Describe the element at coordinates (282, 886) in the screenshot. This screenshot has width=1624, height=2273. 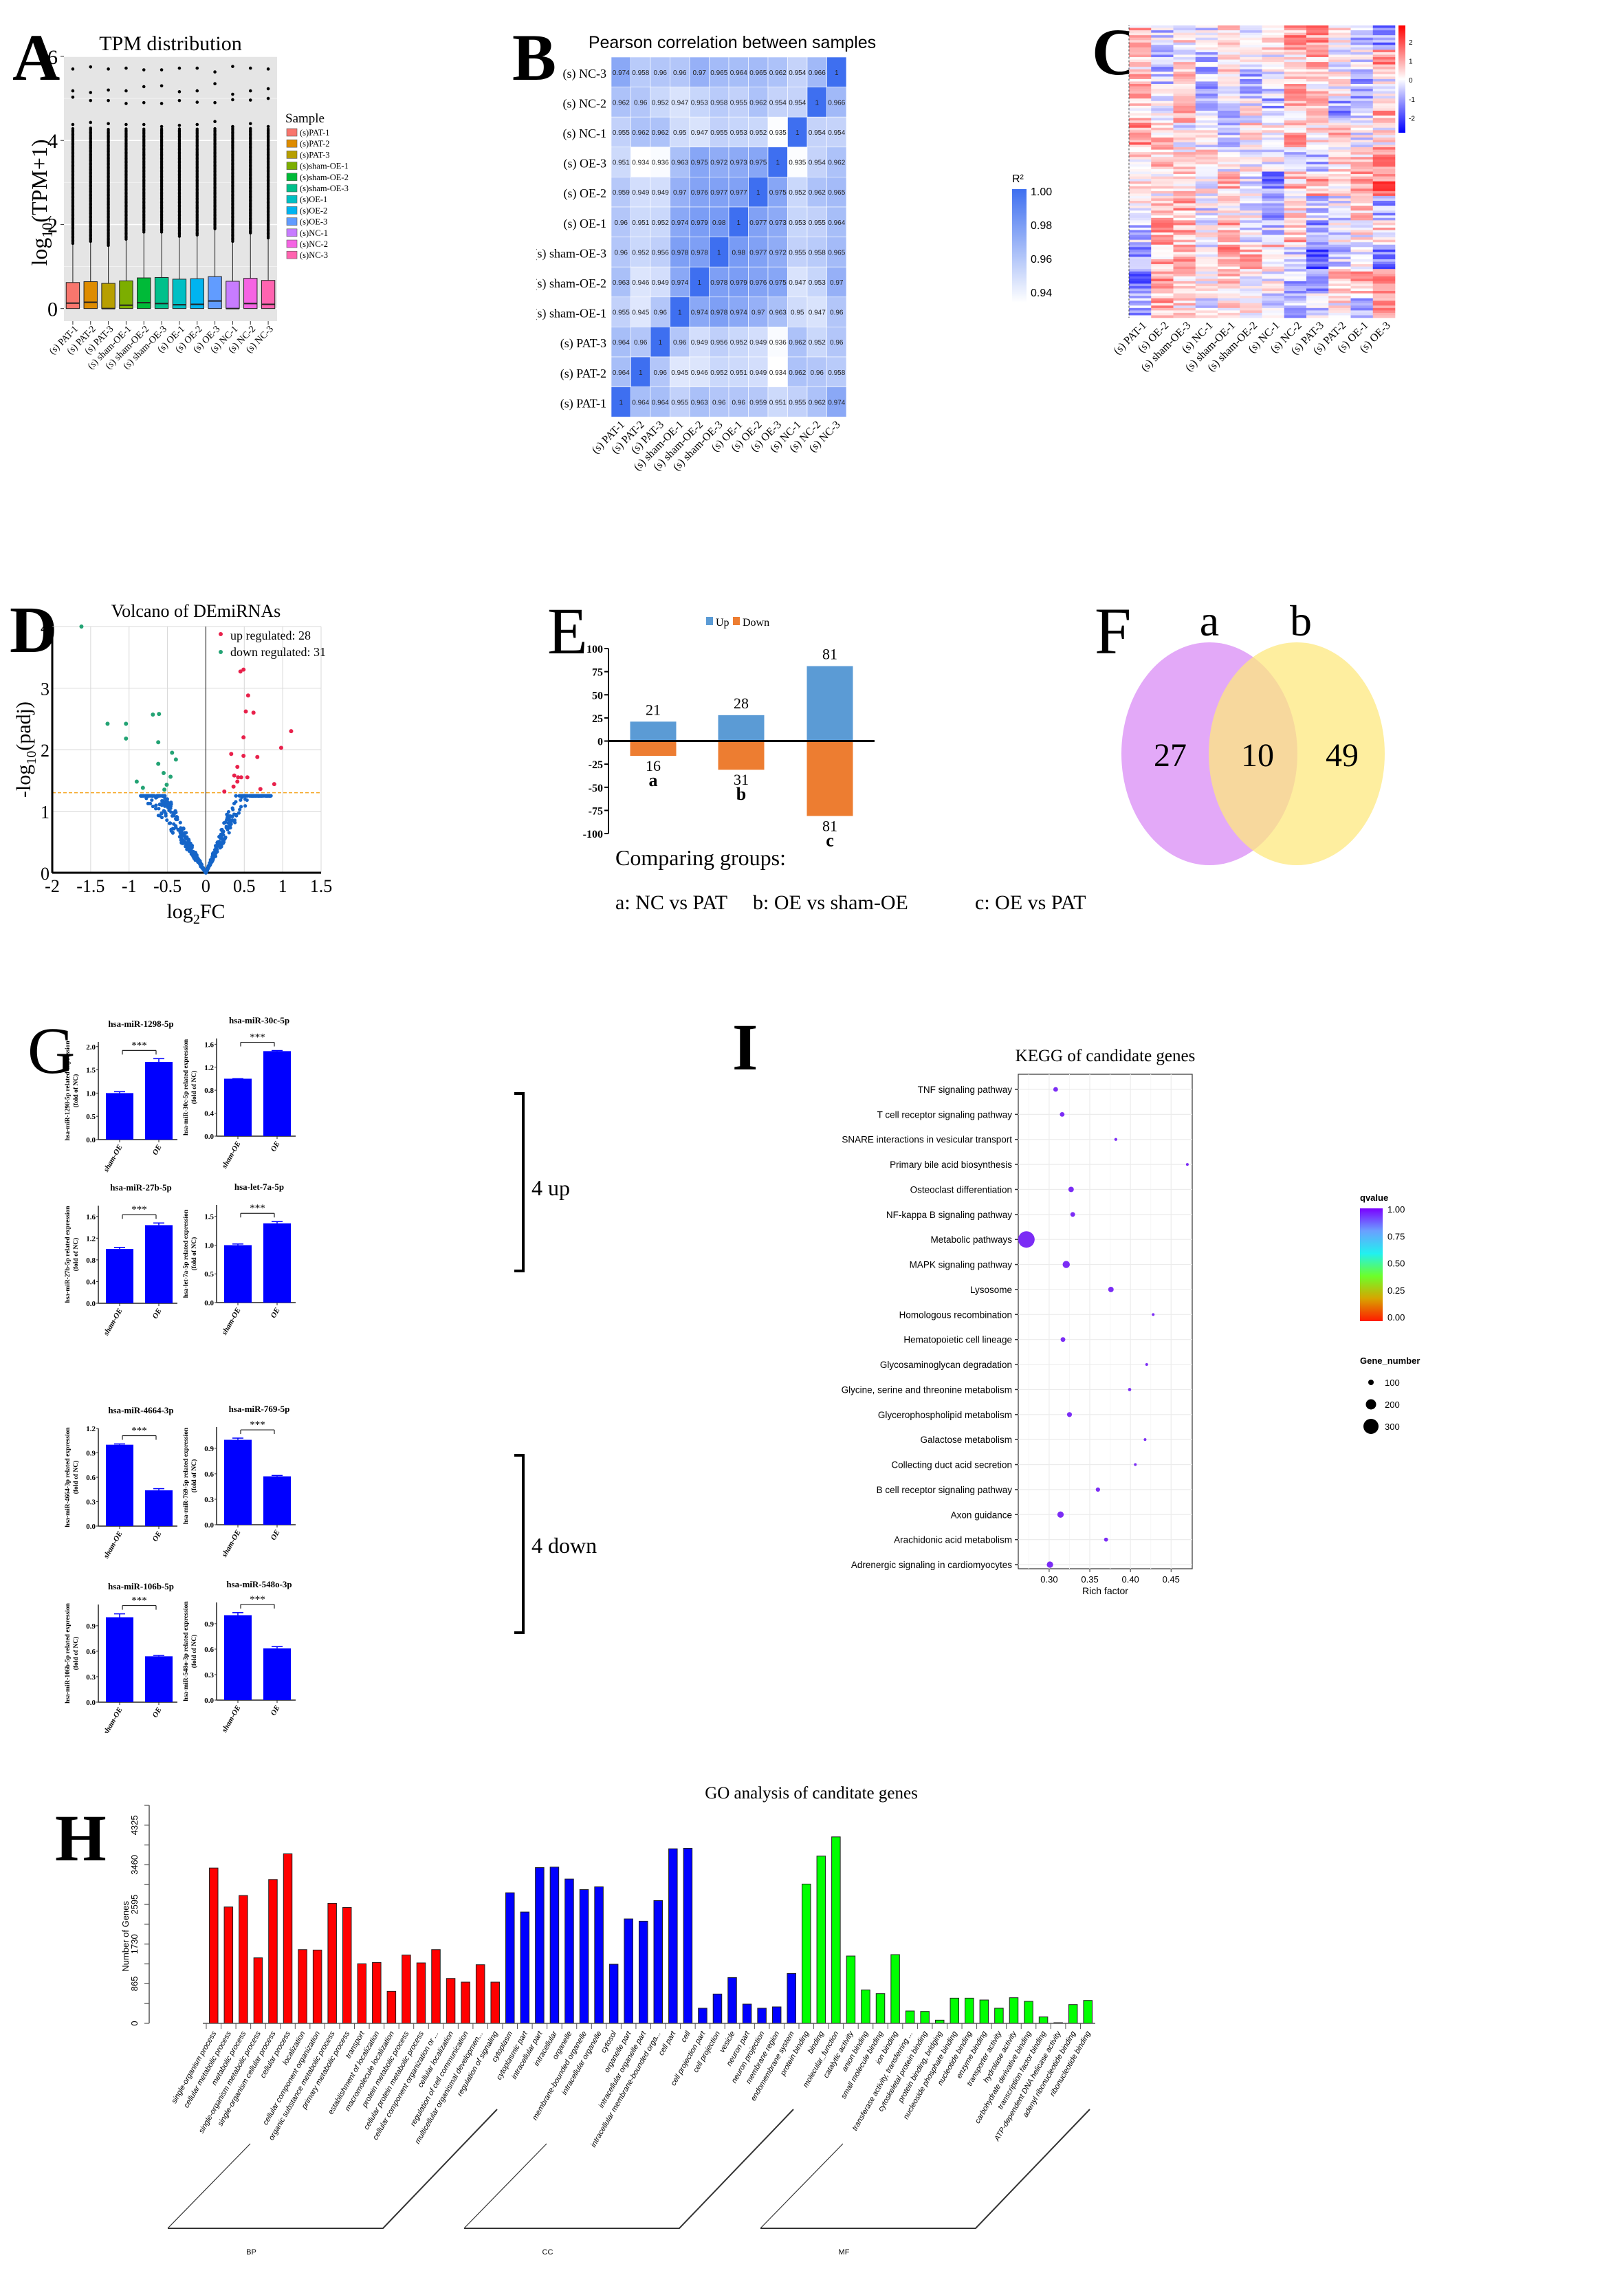
I see `x-tick-label: 1` at that location.